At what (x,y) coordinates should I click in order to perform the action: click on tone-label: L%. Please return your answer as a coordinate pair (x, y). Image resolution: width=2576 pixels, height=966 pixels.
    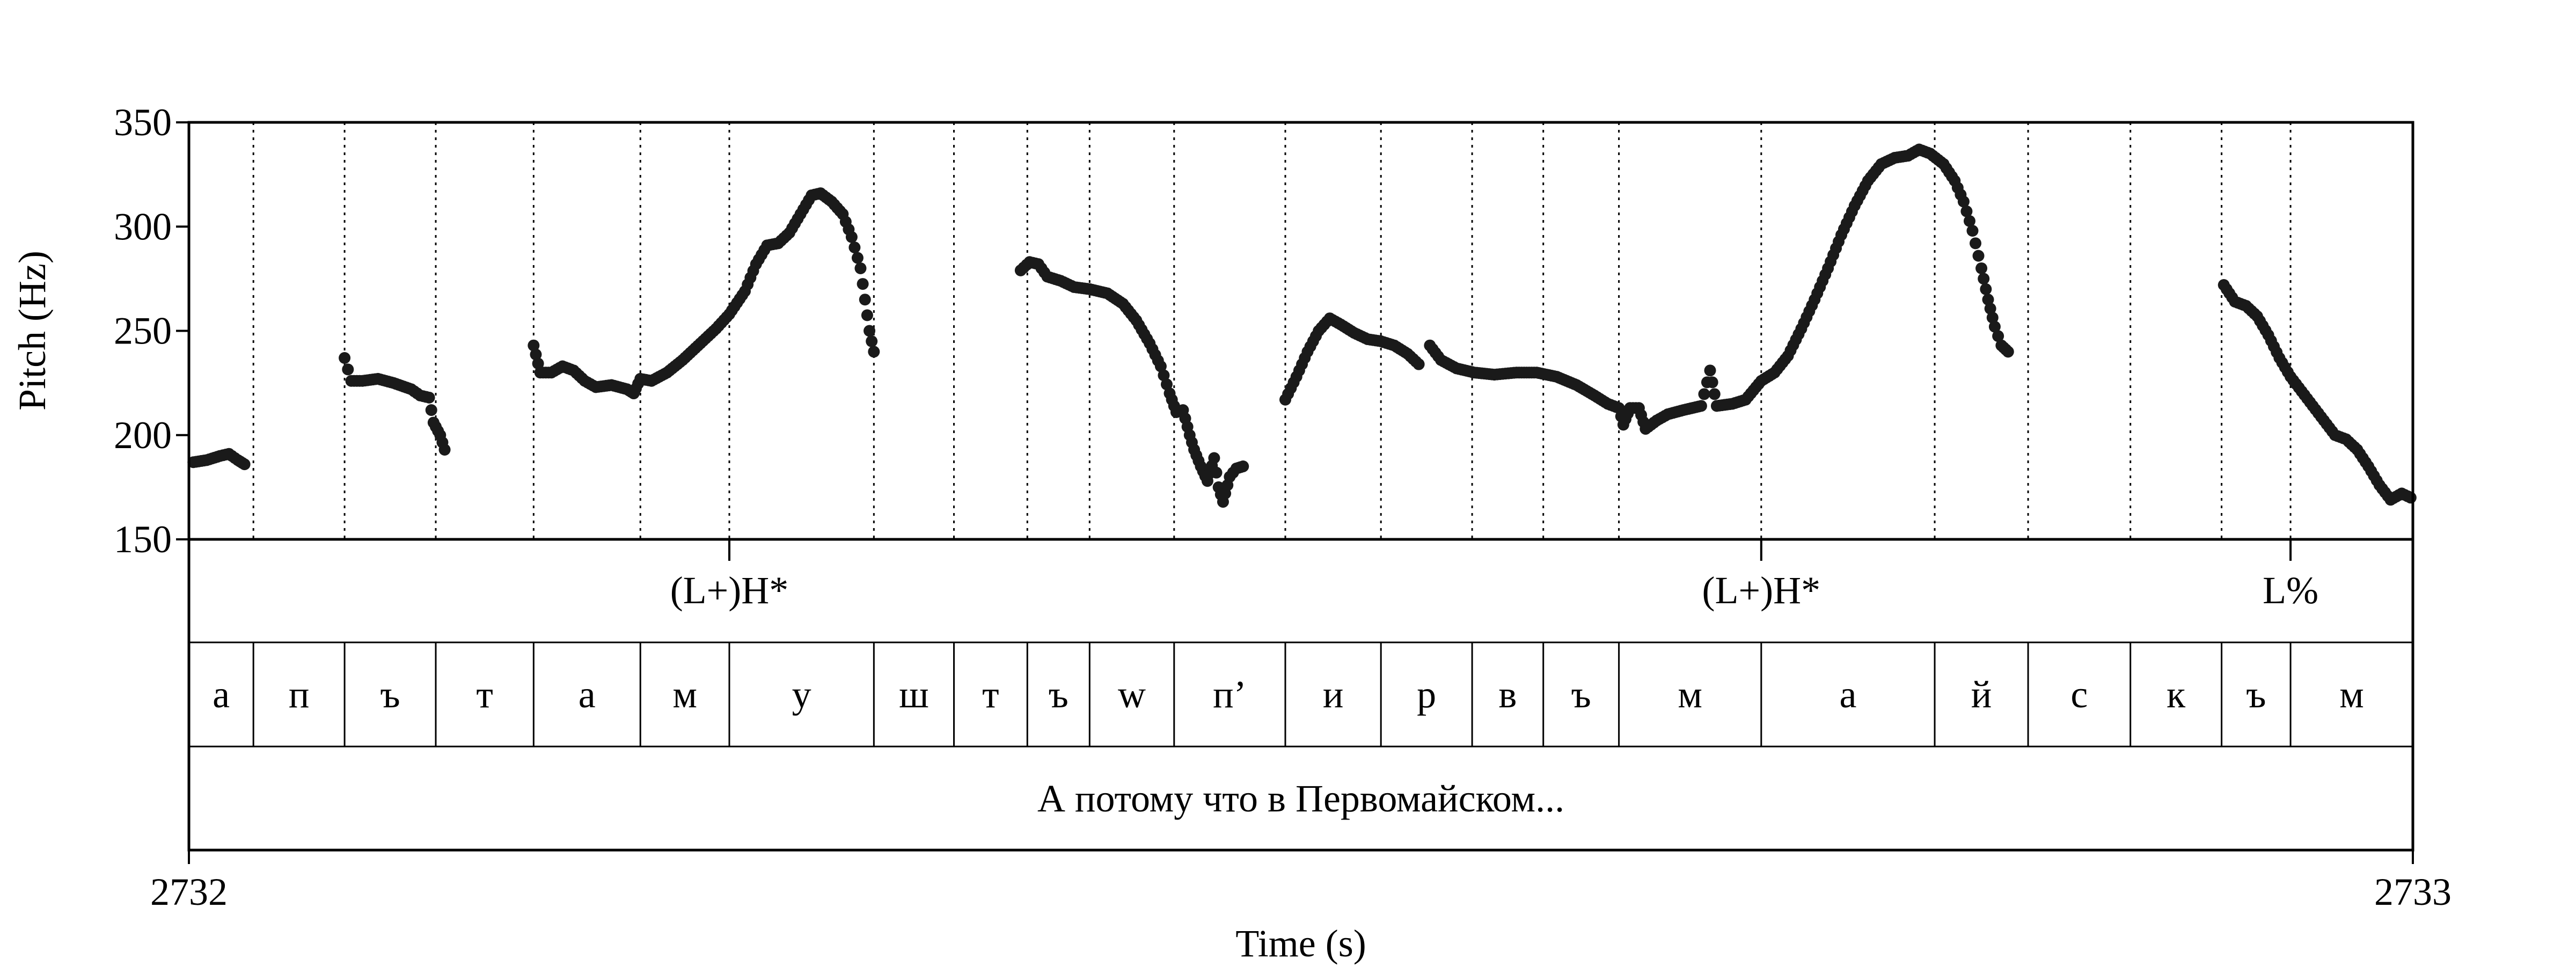
    Looking at the image, I should click on (2290, 590).